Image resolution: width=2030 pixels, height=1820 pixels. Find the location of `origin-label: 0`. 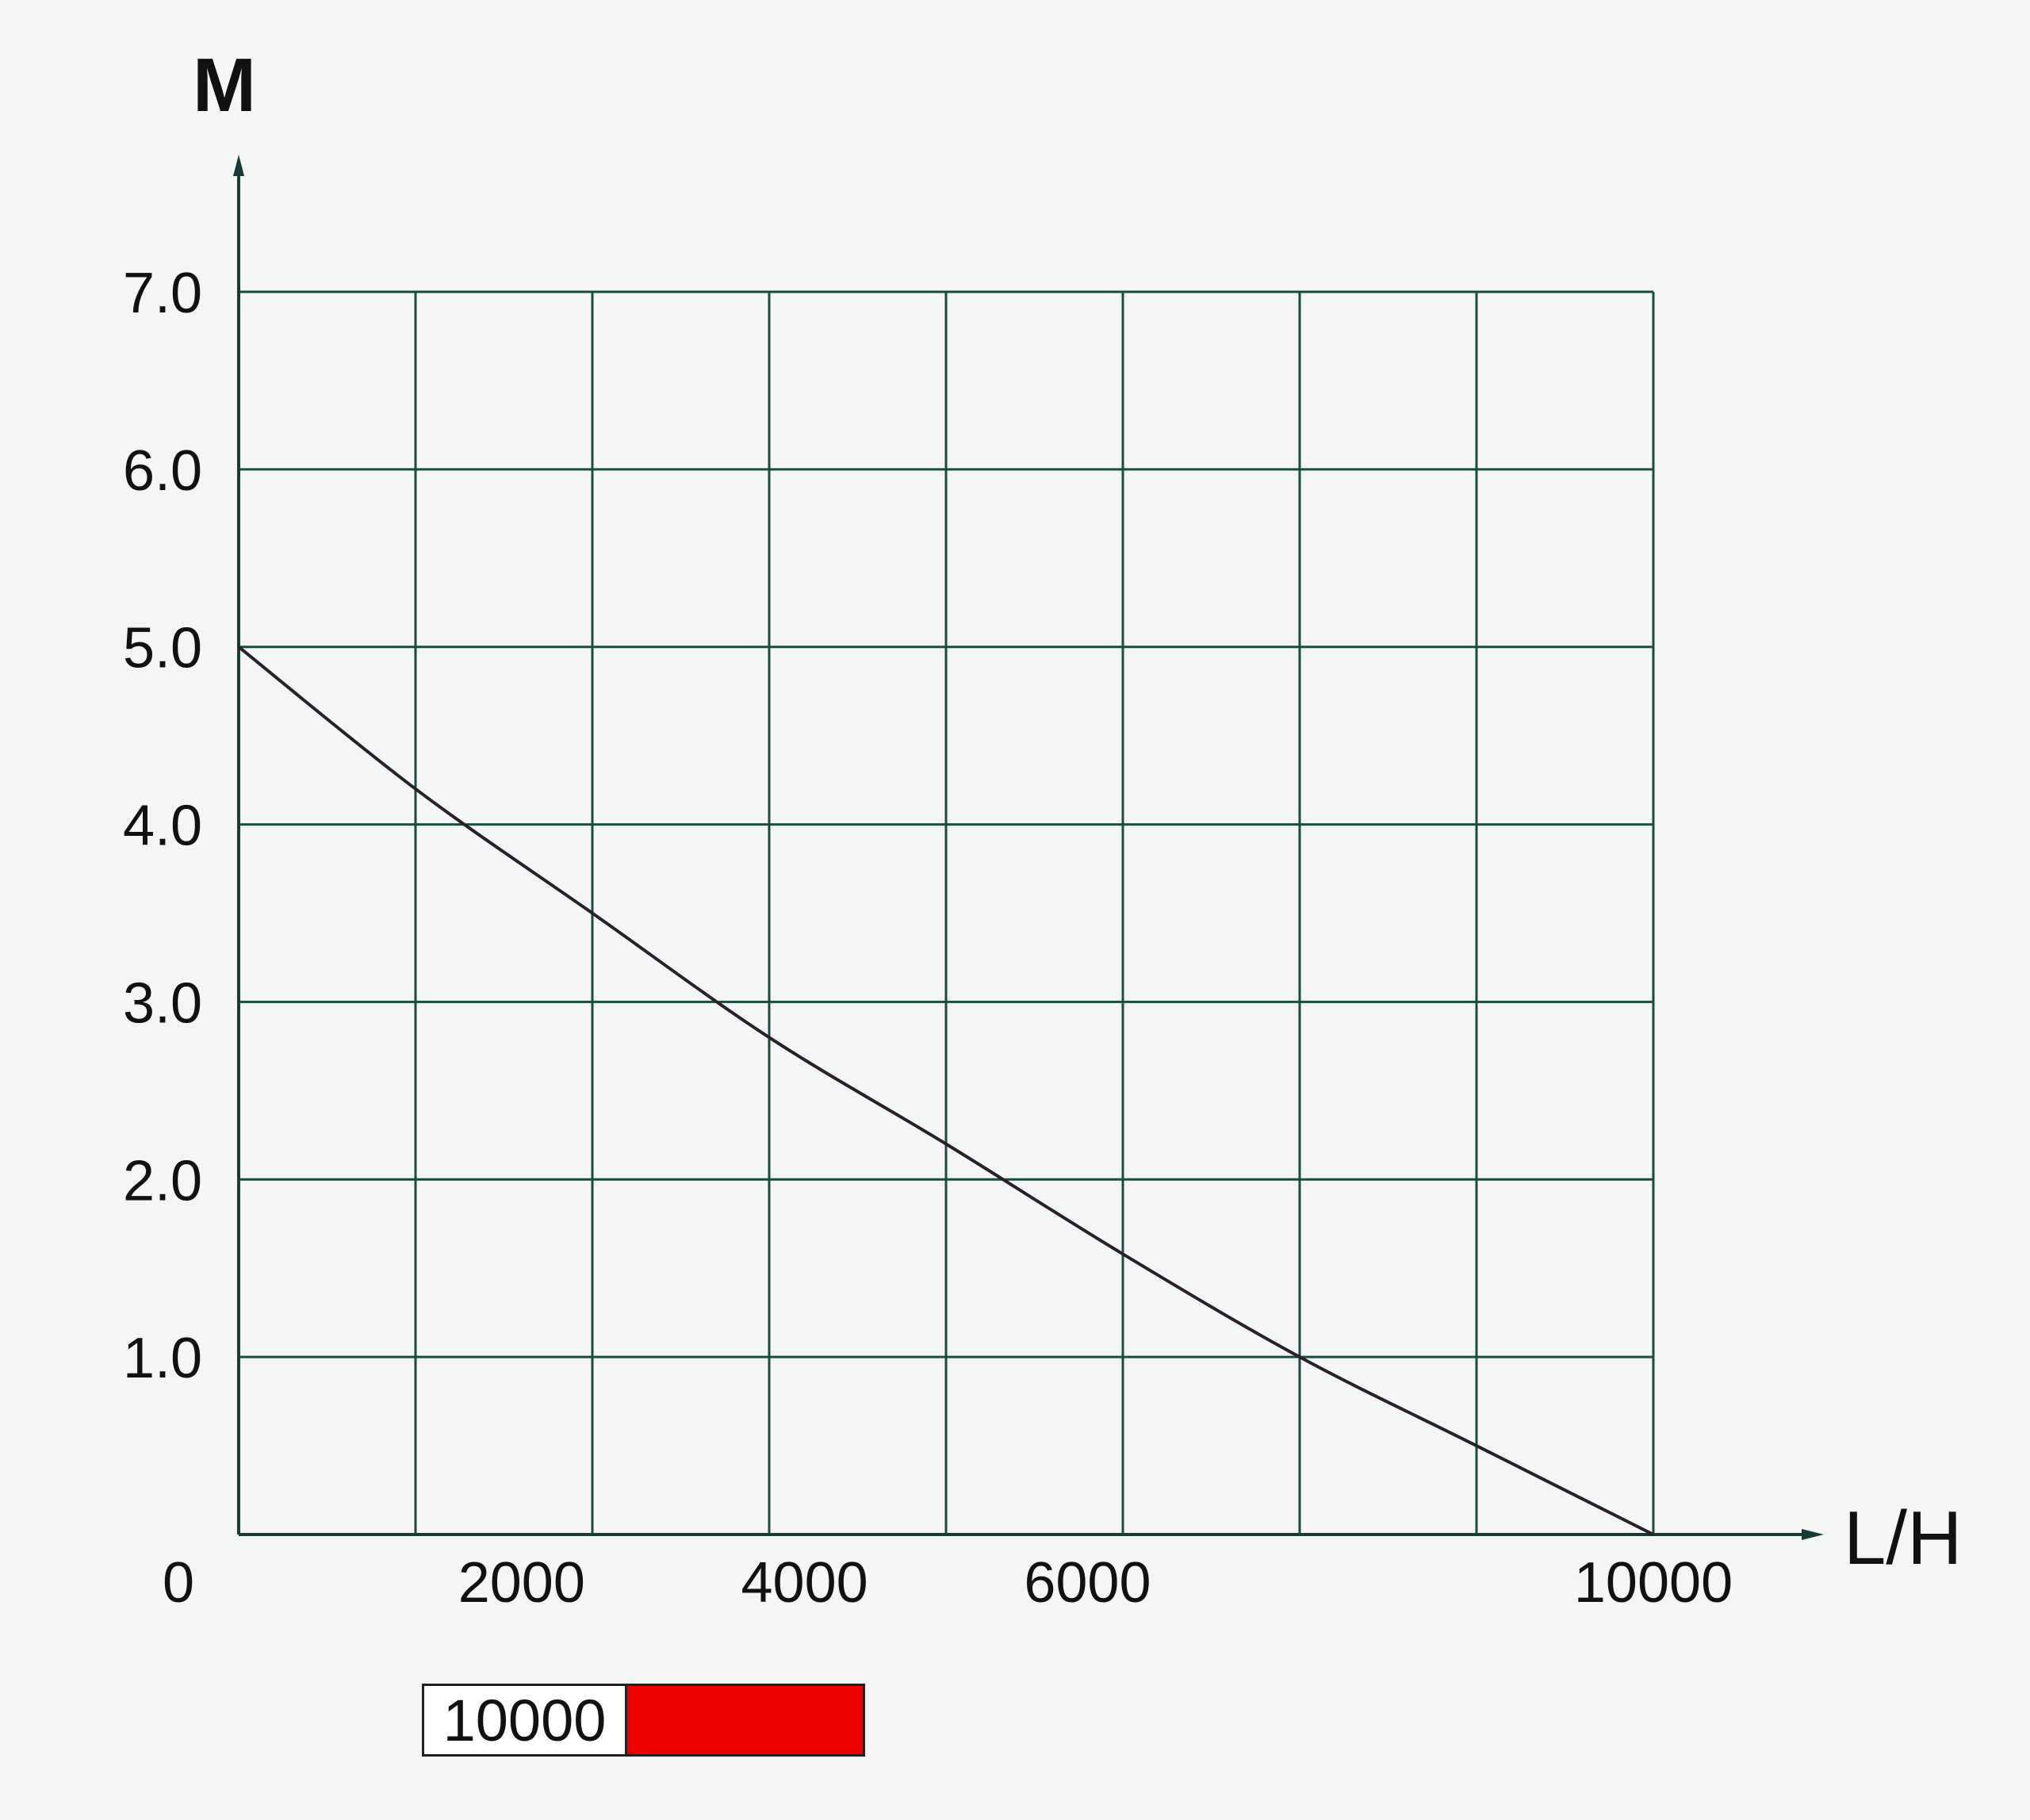

origin-label: 0 is located at coordinates (178, 1583).